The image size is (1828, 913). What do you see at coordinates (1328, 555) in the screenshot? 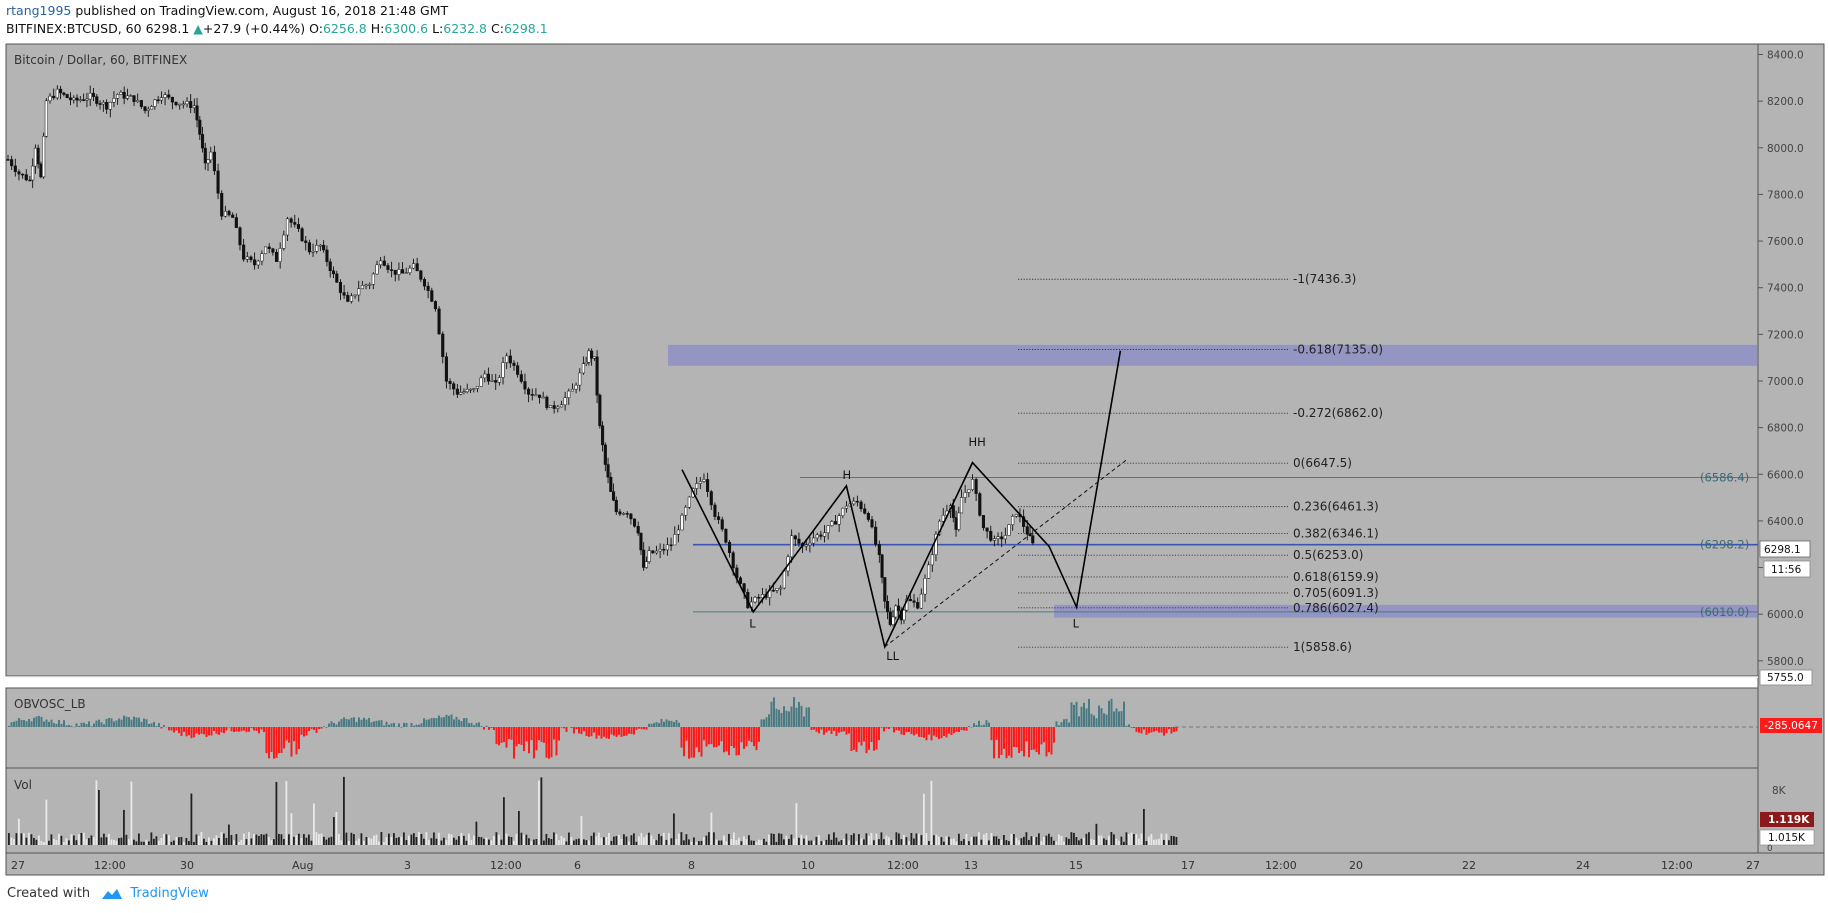
I see `fib-level-label: 0.5(6253.0)` at bounding box center [1328, 555].